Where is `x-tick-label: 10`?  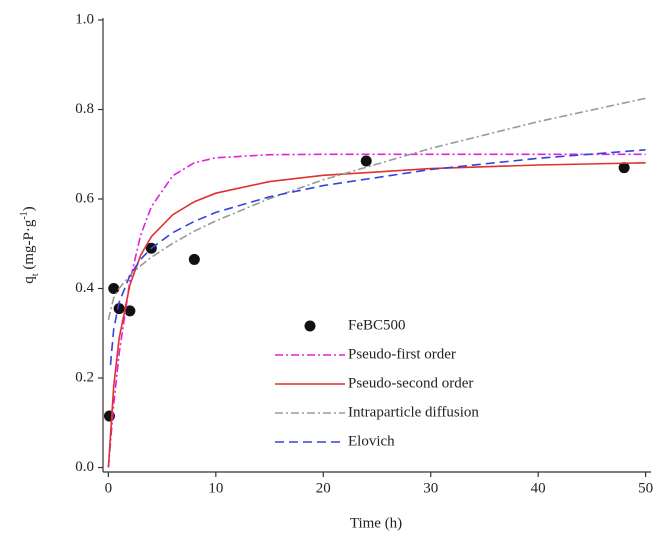 x-tick-label: 10 is located at coordinates (215, 488).